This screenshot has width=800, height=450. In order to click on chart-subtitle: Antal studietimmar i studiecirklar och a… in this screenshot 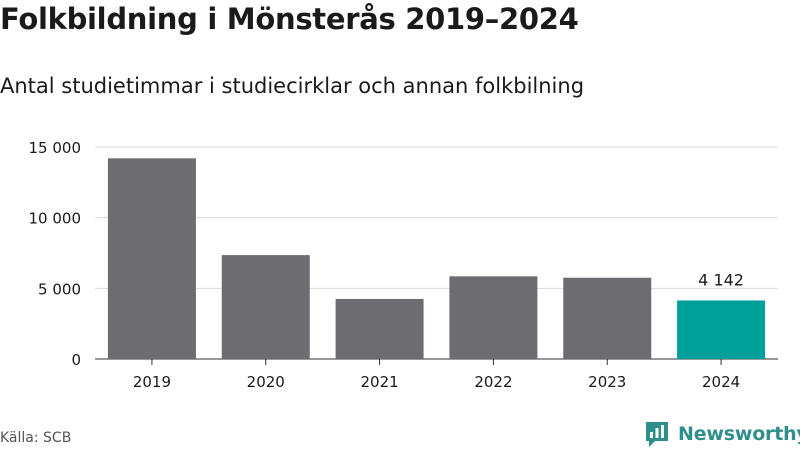, I will do `click(292, 86)`.